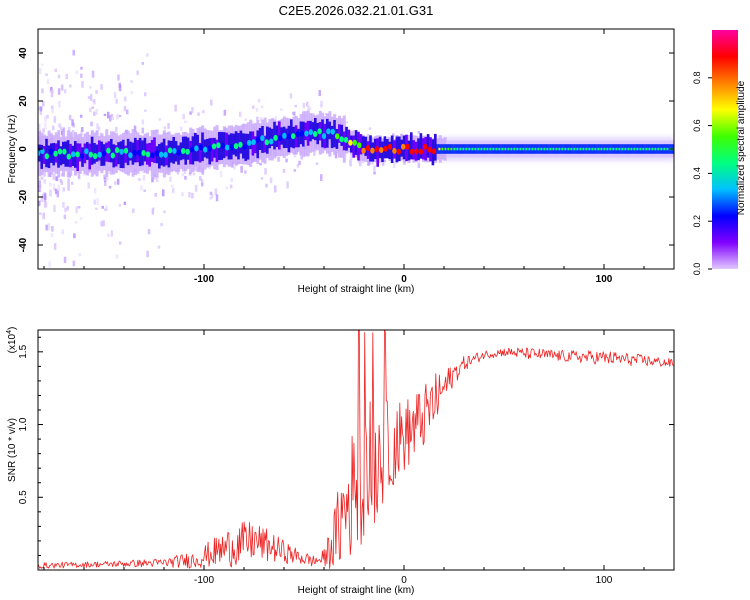 Image resolution: width=750 pixels, height=600 pixels. Describe the element at coordinates (23, 149) in the screenshot. I see `spectrogram-ytick-label: 0` at that location.